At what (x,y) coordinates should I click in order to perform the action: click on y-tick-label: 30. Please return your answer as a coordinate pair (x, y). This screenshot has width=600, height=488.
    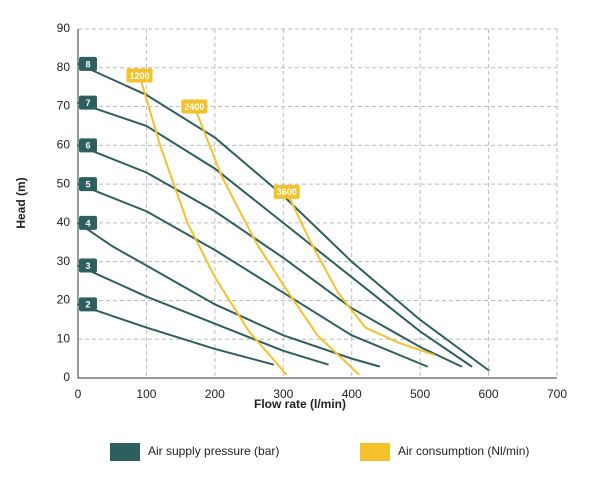
    Looking at the image, I should click on (64, 261).